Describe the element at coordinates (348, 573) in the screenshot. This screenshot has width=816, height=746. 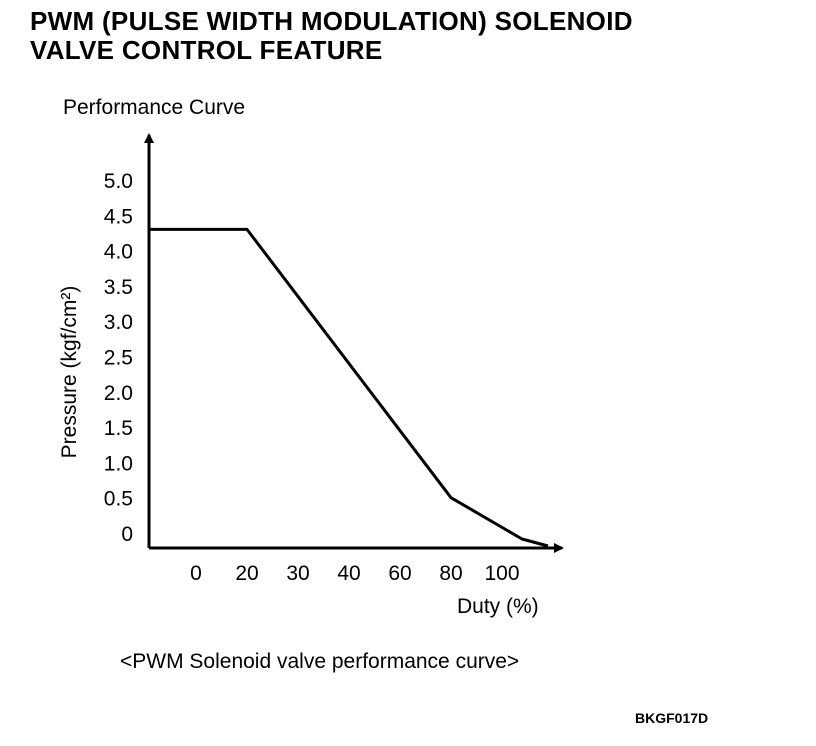
I see `x-tick-label: 40` at that location.